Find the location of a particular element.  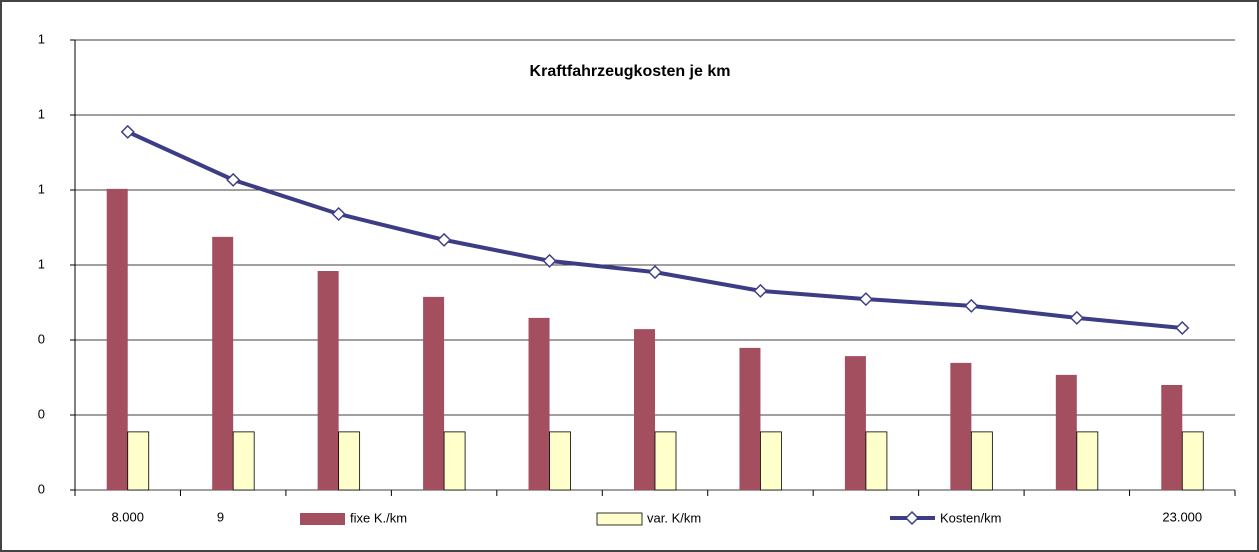

legend-box is located at coordinates (692, 518).